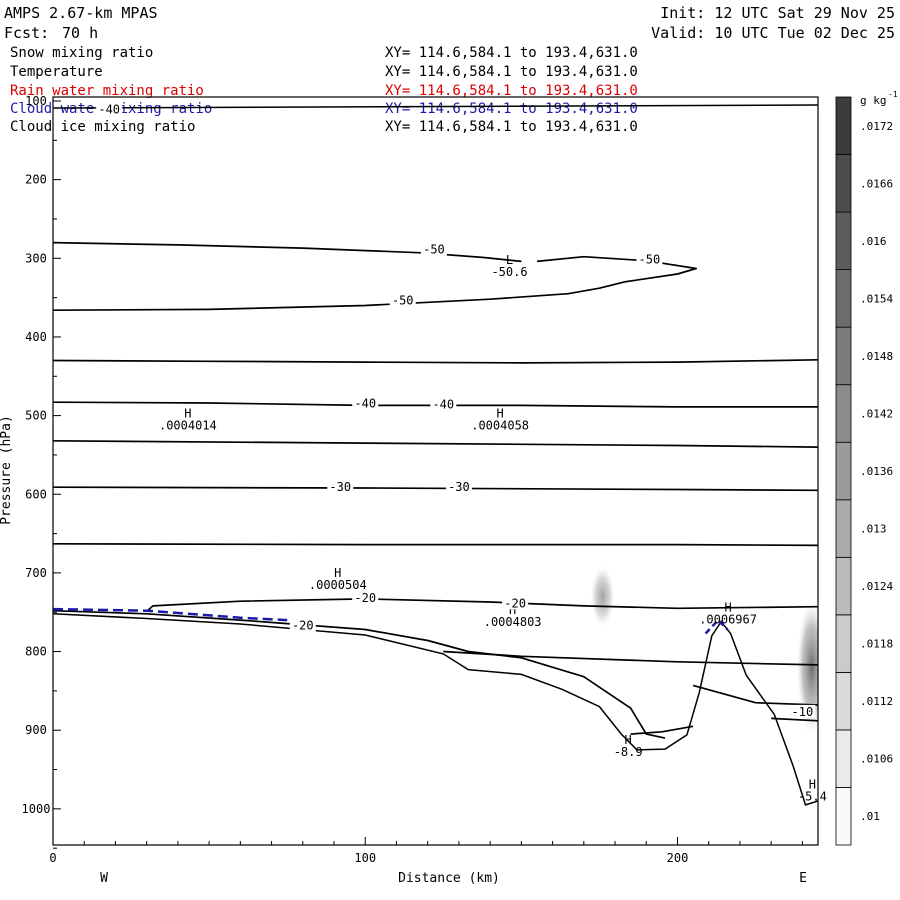  I want to click on colorbar-tick-label-4: .0124, so click(876, 586).